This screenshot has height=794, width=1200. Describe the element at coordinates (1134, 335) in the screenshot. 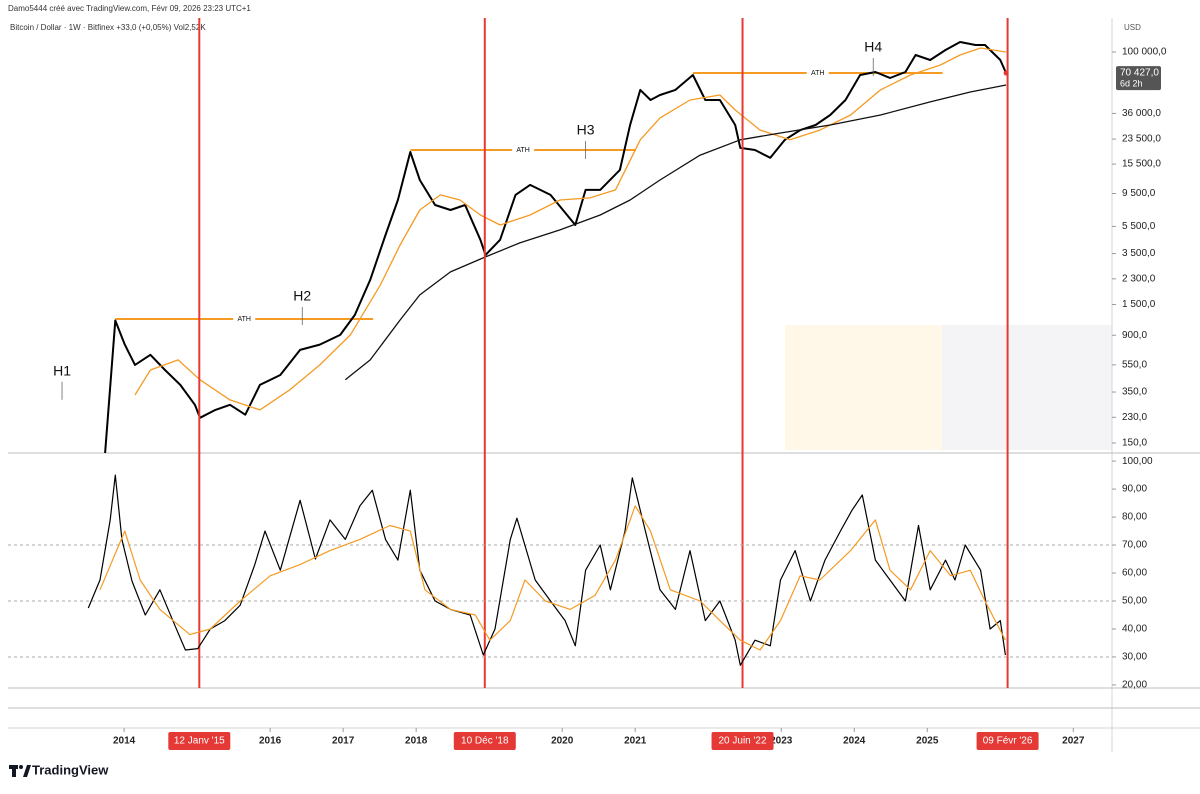

I see `y-tick-label: 900,0` at that location.